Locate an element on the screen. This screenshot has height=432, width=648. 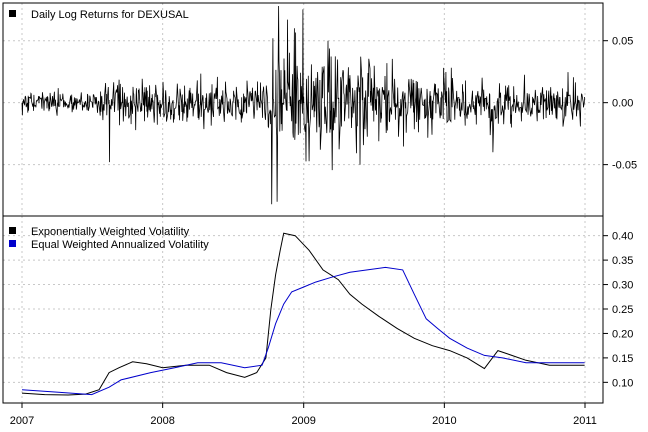
x-tick-label: 2011 is located at coordinates (585, 421).